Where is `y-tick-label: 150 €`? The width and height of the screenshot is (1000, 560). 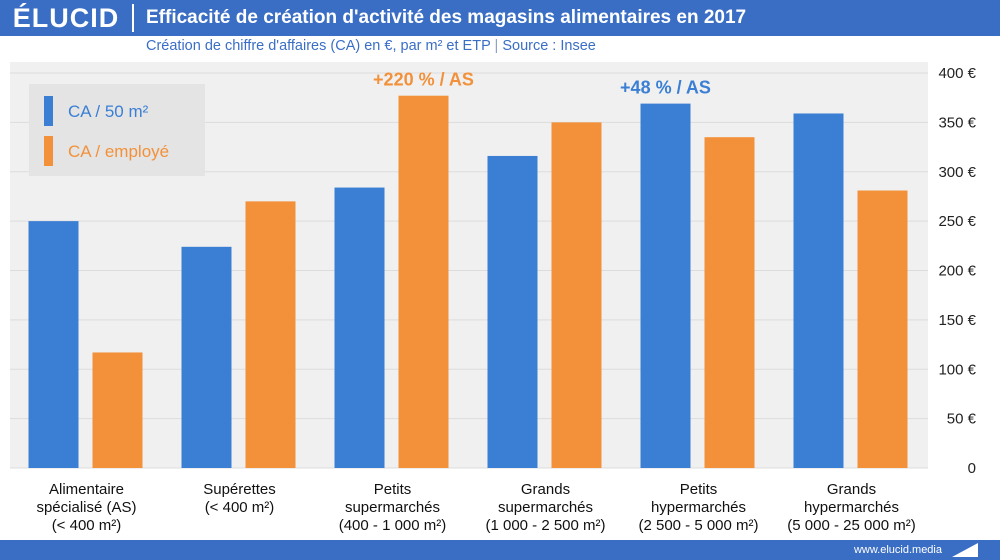
y-tick-label: 150 € is located at coordinates (957, 320).